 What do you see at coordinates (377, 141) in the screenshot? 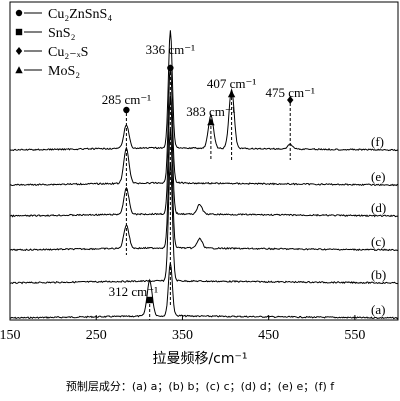
I see `series-label: (f)` at bounding box center [377, 141].